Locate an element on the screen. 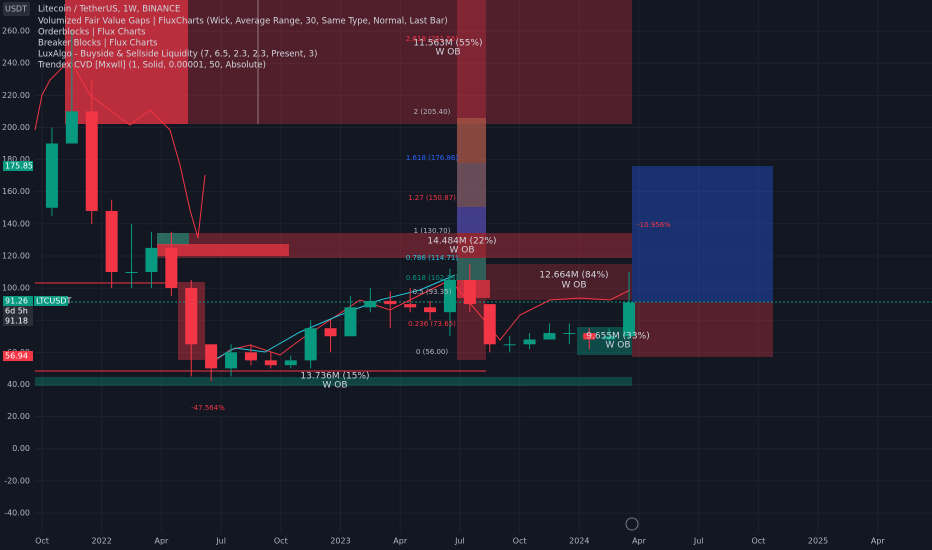 The height and width of the screenshot is (550, 932). price-tag-label: LTCUSDT is located at coordinates (53, 301).